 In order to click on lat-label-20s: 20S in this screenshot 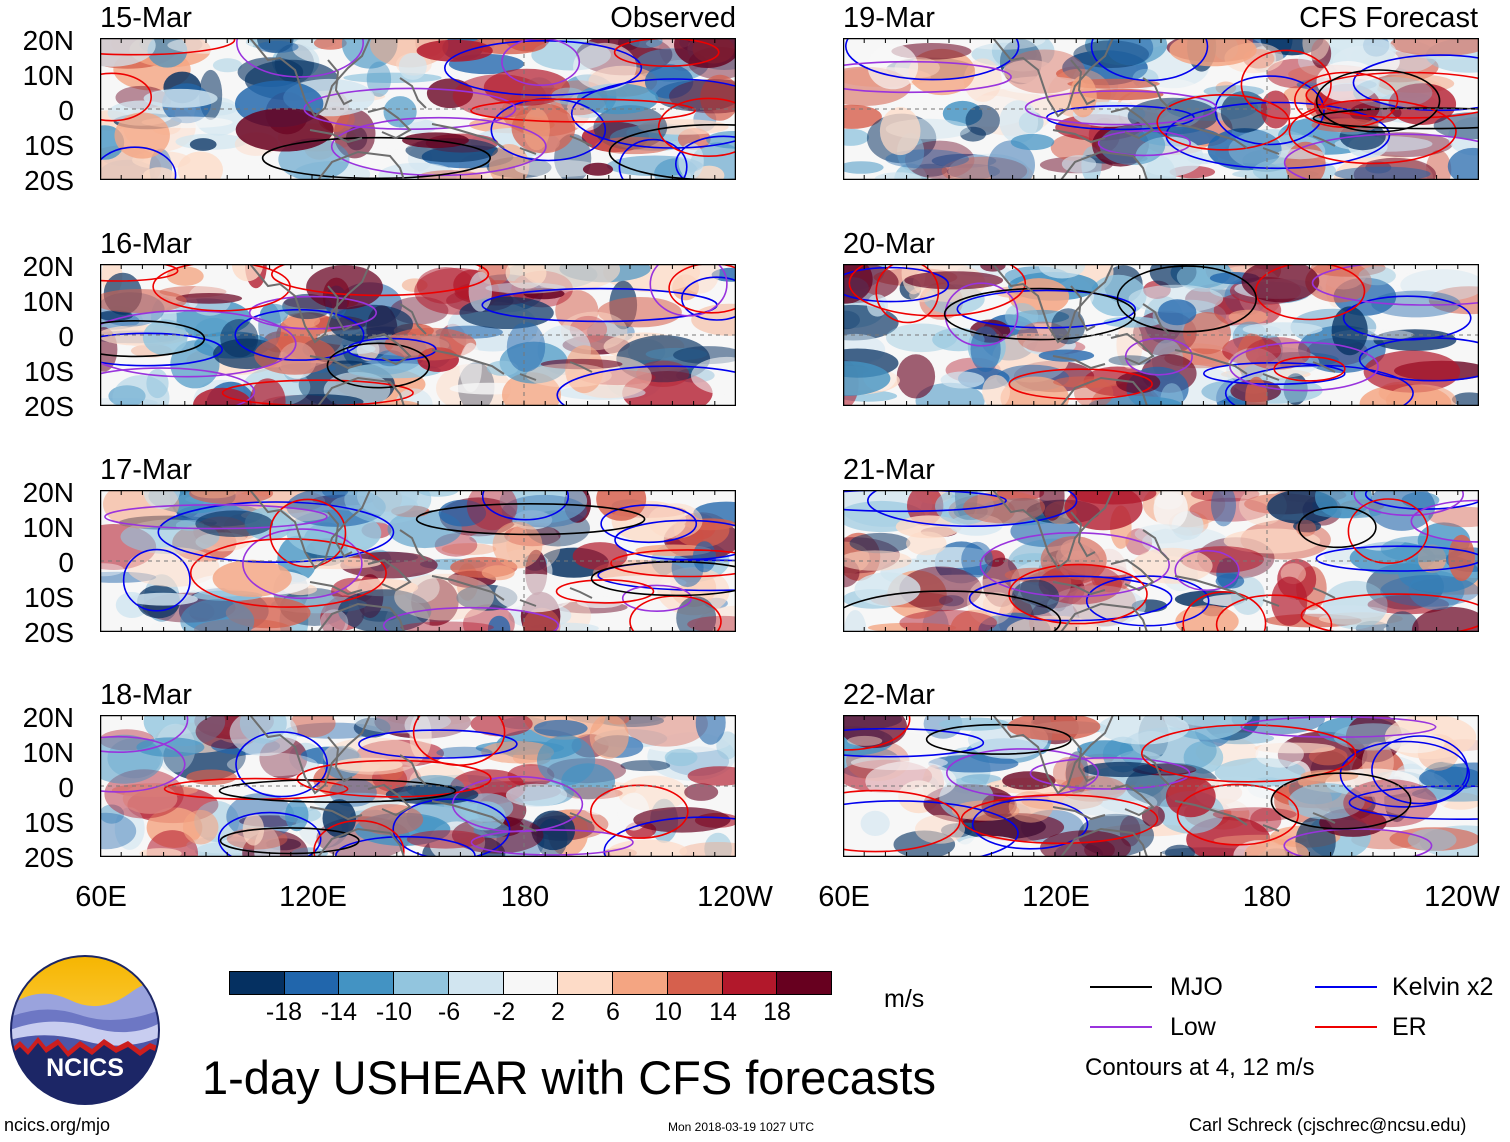, I will do `click(49, 632)`.